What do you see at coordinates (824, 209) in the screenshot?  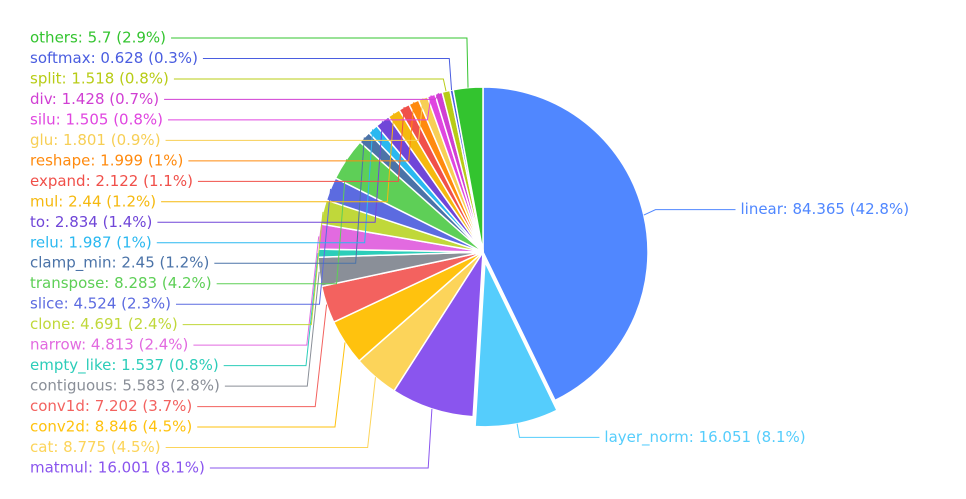 I see `slice-label: linear: 84.365 (42.8%)` at bounding box center [824, 209].